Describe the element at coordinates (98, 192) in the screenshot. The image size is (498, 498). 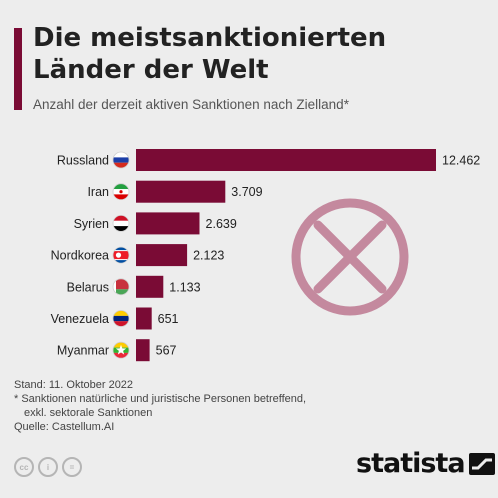
I see `category-label: Iran` at that location.